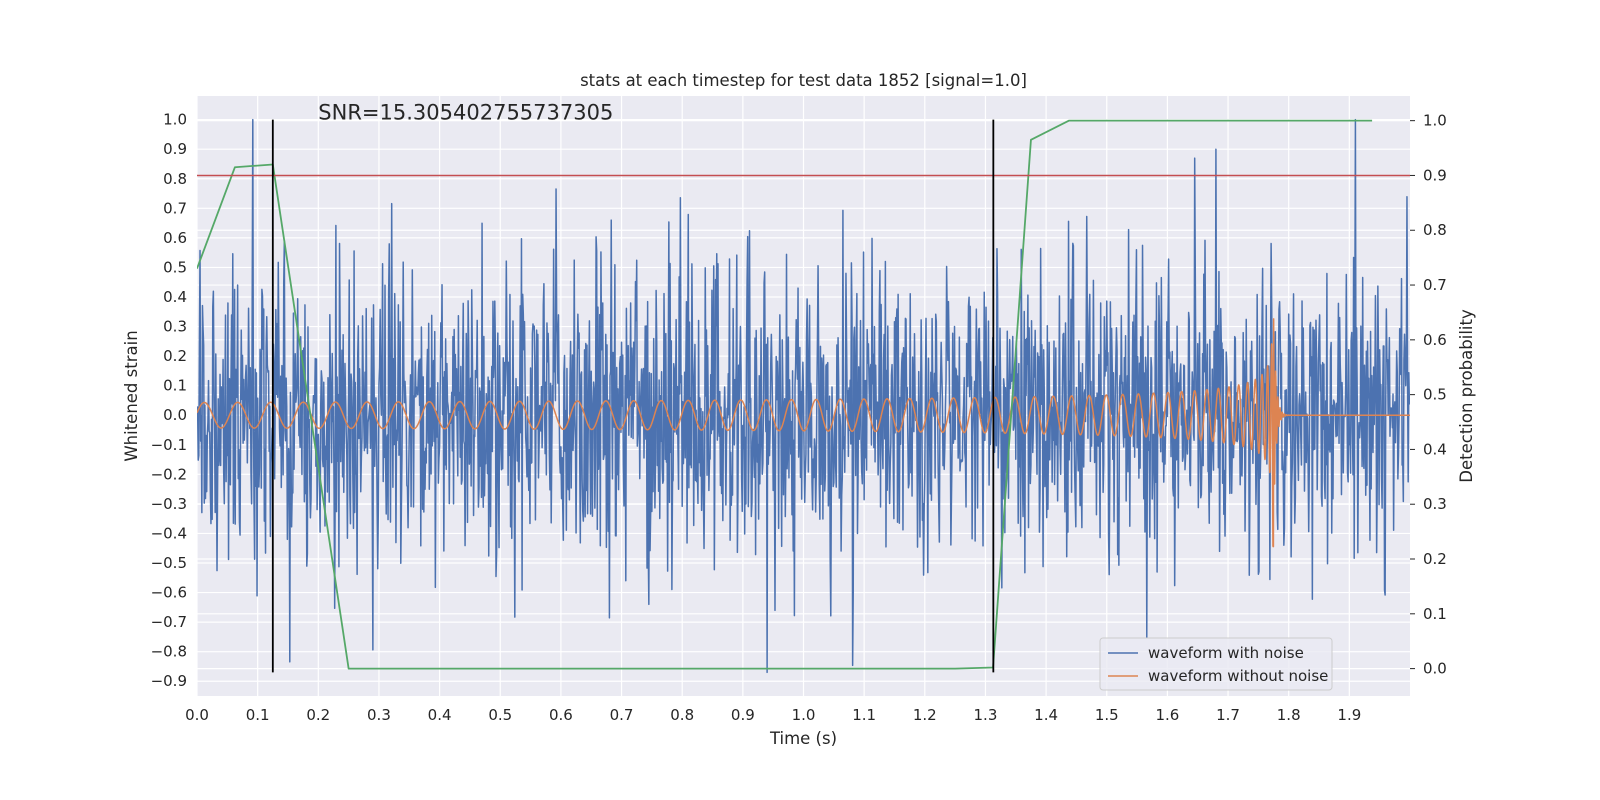 The height and width of the screenshot is (800, 1600). What do you see at coordinates (175, 327) in the screenshot?
I see `y-tick-label: 0.3` at bounding box center [175, 327].